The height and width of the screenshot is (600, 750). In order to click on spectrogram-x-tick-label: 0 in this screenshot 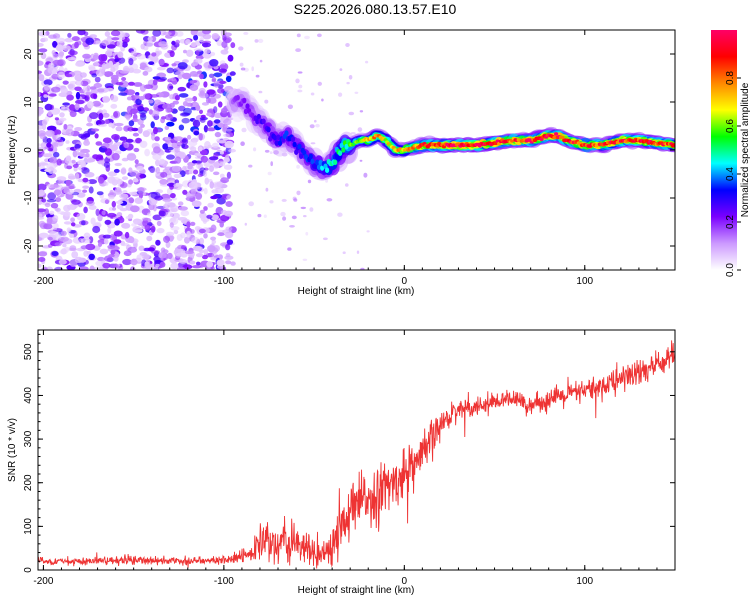, I will do `click(405, 281)`.